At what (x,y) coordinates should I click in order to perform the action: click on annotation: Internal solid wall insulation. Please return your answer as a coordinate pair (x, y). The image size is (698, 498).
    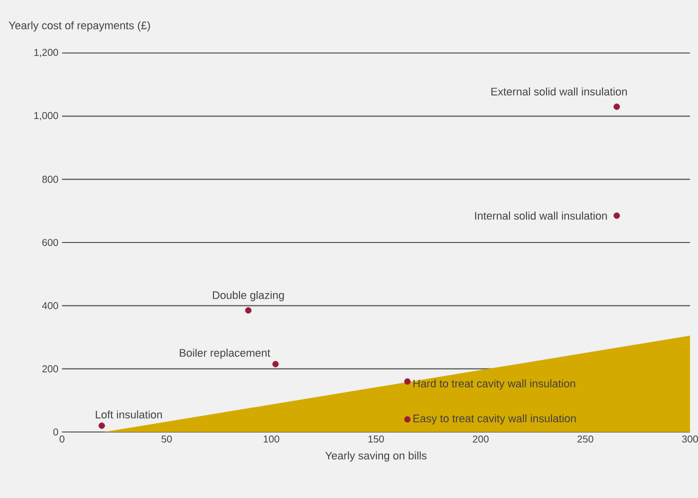
    Looking at the image, I should click on (541, 216).